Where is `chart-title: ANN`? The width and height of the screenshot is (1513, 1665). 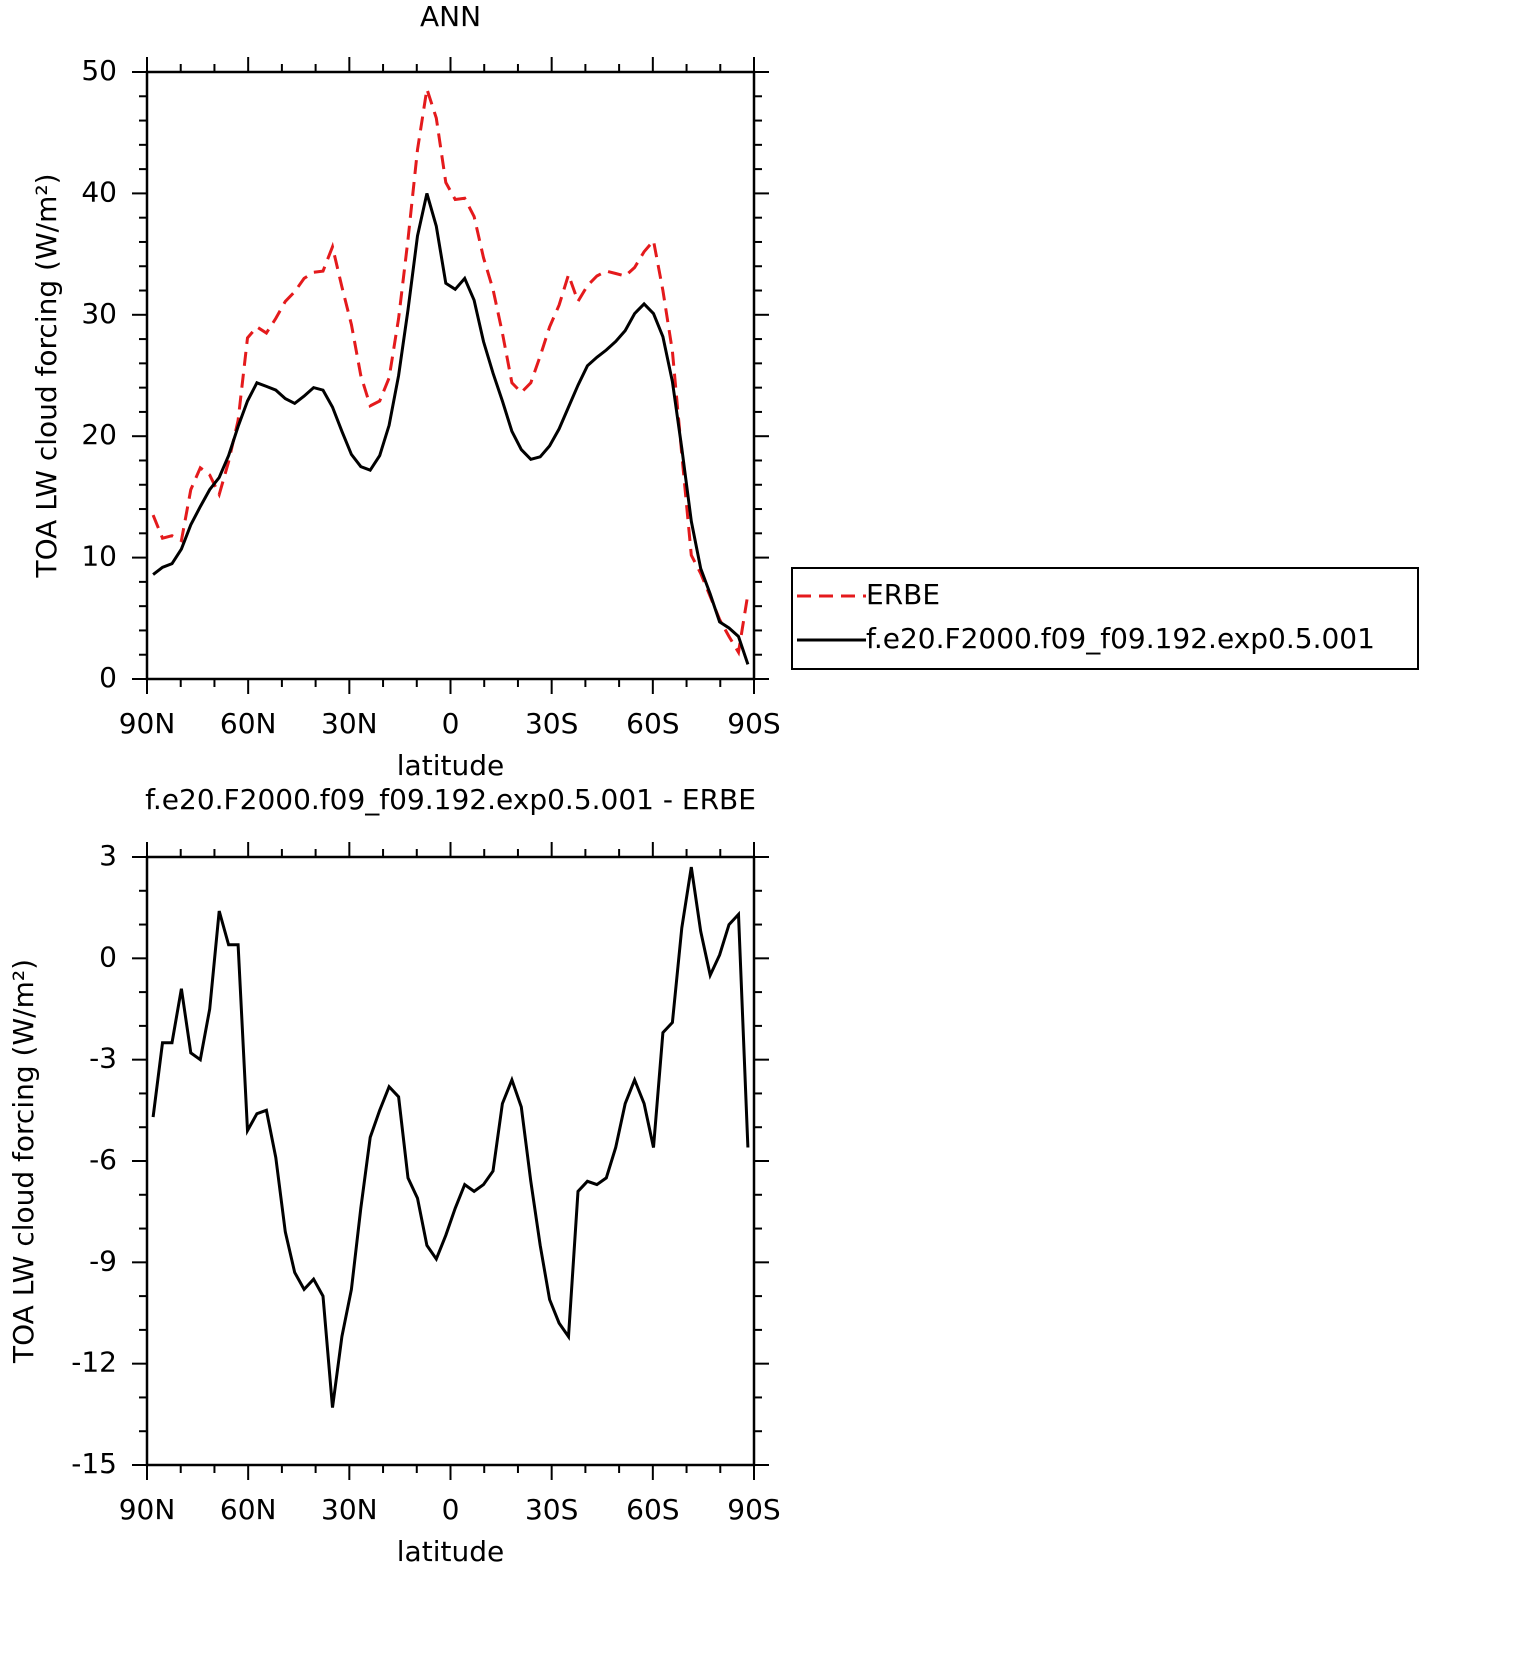 chart-title: ANN is located at coordinates (450, 16).